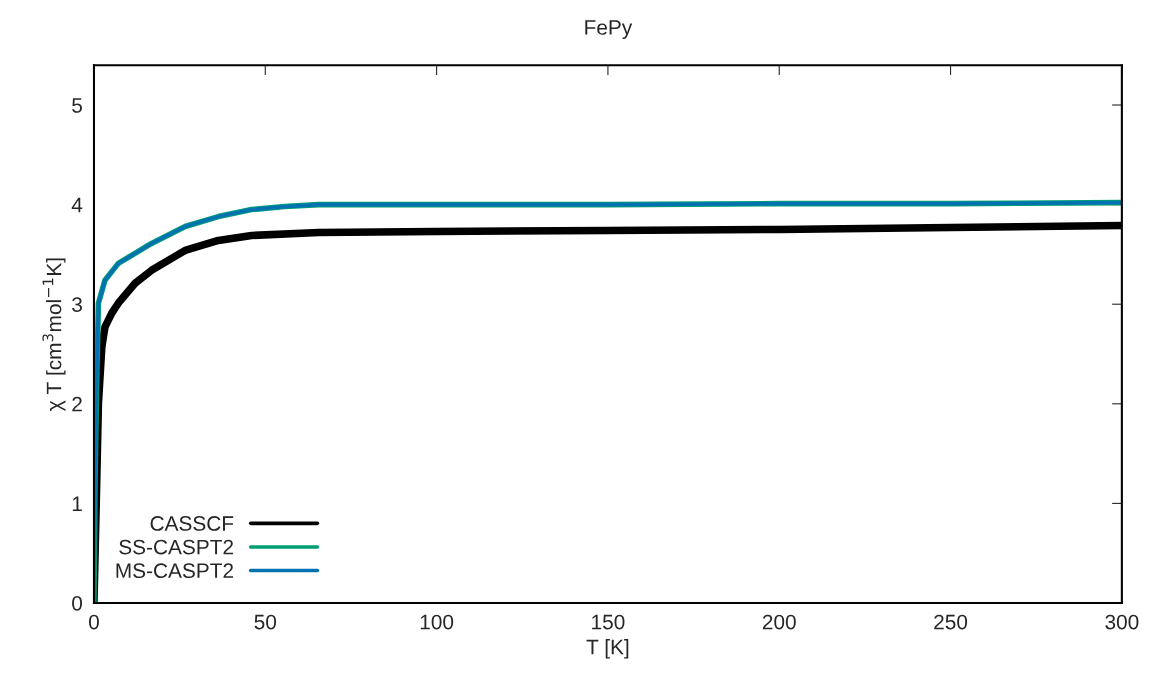  What do you see at coordinates (951, 622) in the screenshot?
I see `x-tick-label: 250` at bounding box center [951, 622].